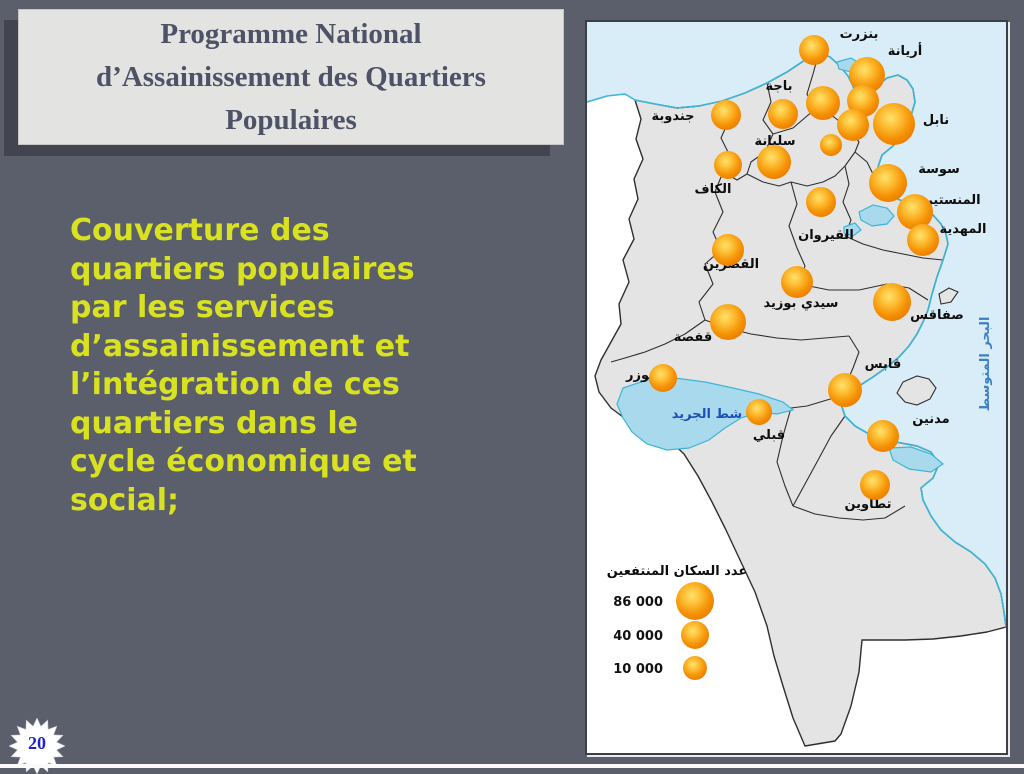 Image resolution: width=1024 pixels, height=774 pixels. I want to click on bubble-ben-arous, so click(853, 125).